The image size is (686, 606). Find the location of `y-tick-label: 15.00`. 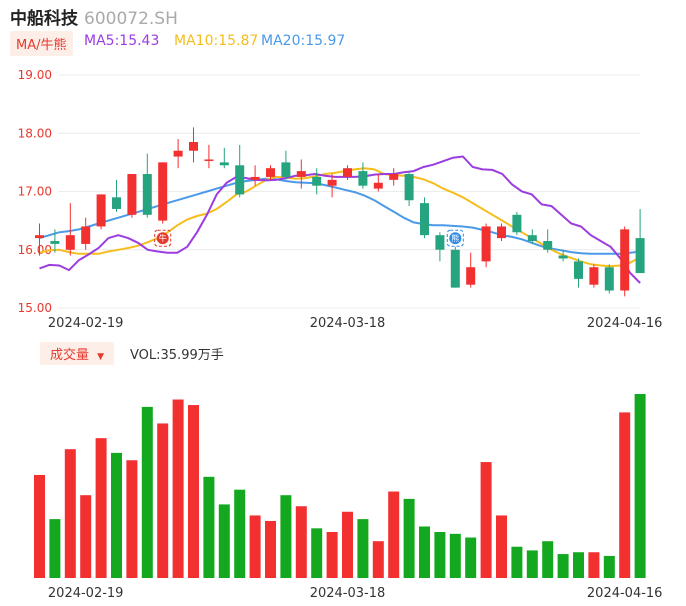

y-tick-label: 15.00 is located at coordinates (35, 308).